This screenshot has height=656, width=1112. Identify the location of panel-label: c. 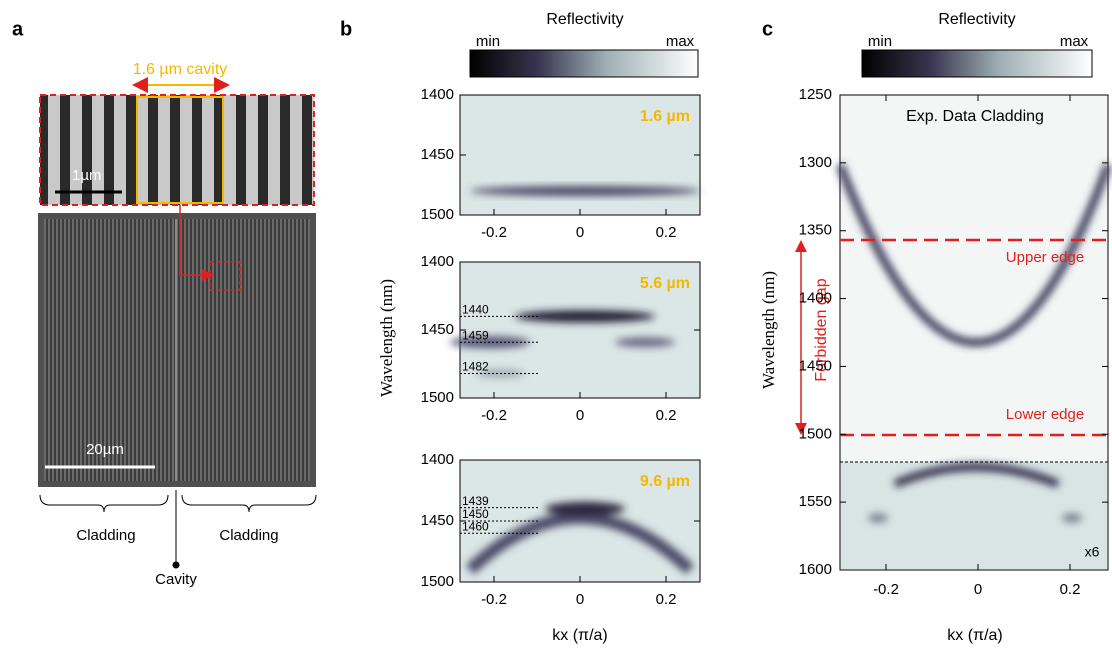
(767, 29).